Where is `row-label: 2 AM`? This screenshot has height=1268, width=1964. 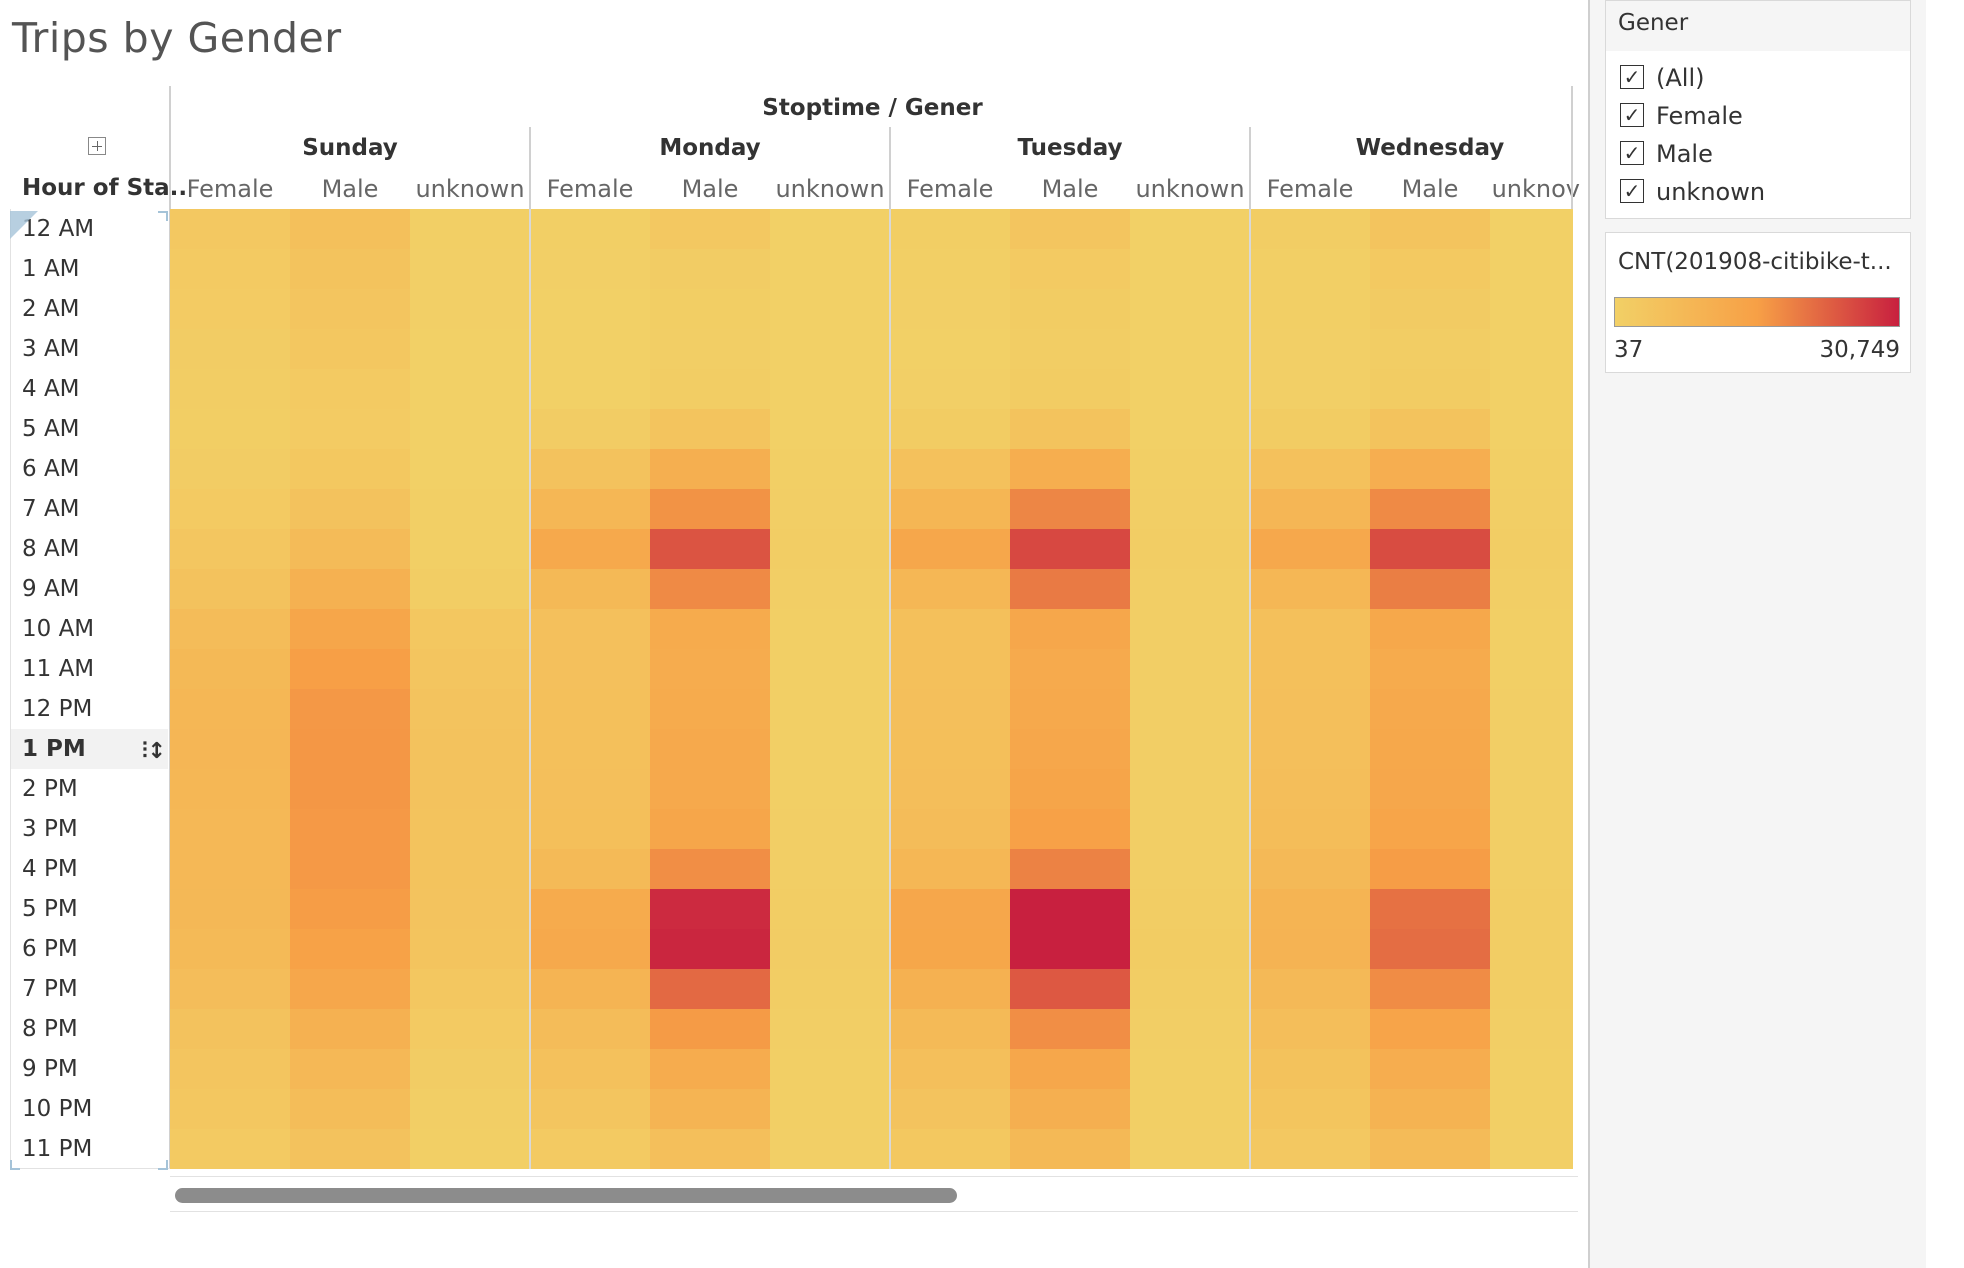 row-label: 2 AM is located at coordinates (51, 309).